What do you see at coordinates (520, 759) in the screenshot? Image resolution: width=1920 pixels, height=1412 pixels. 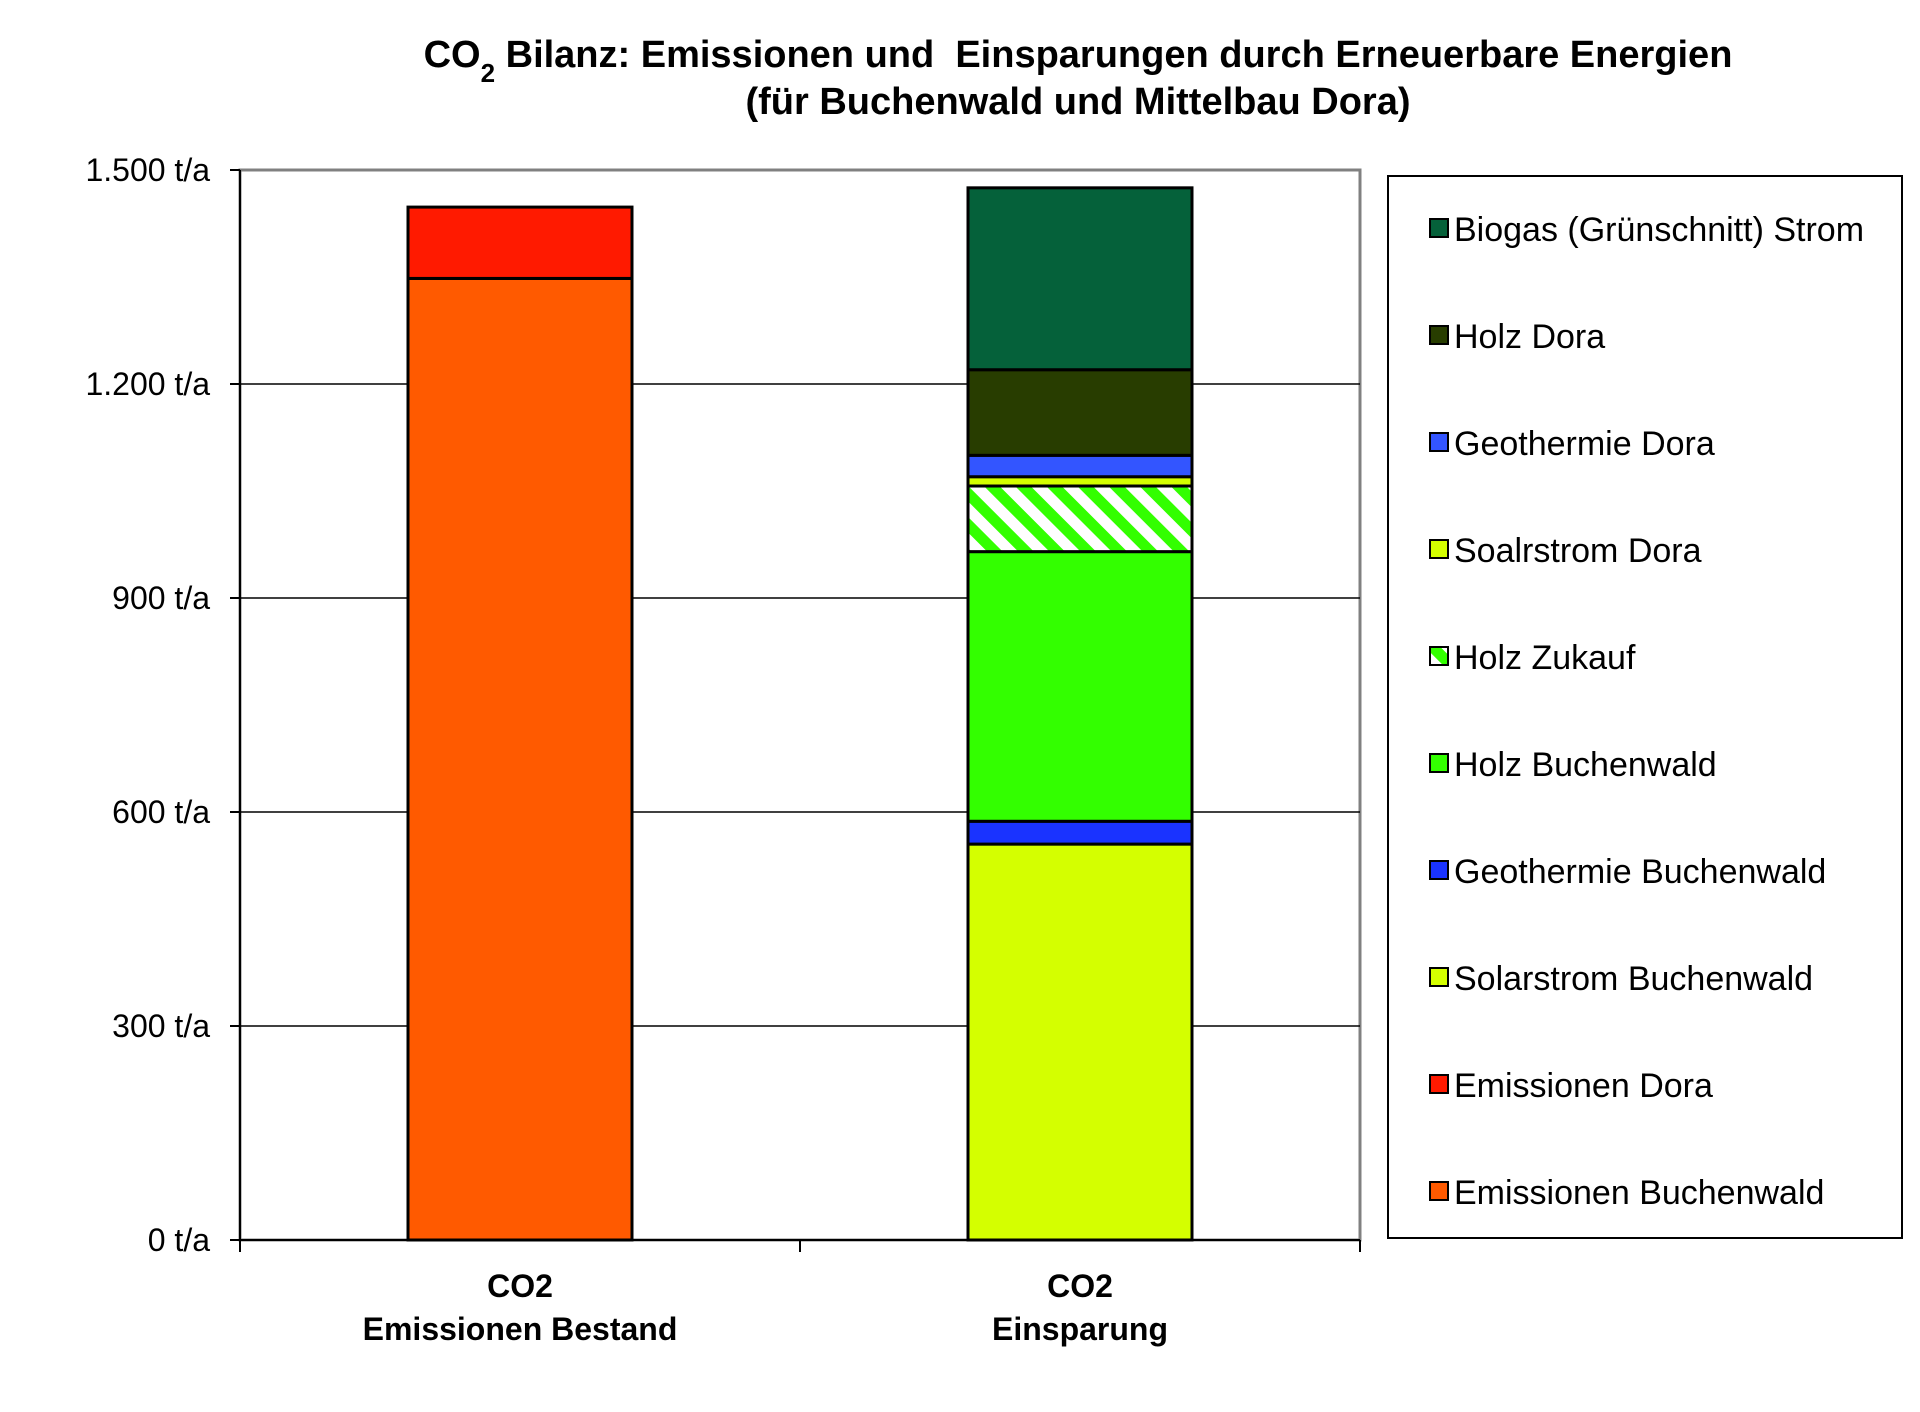 I see `bar-segment-emissionen-buchenwald` at bounding box center [520, 759].